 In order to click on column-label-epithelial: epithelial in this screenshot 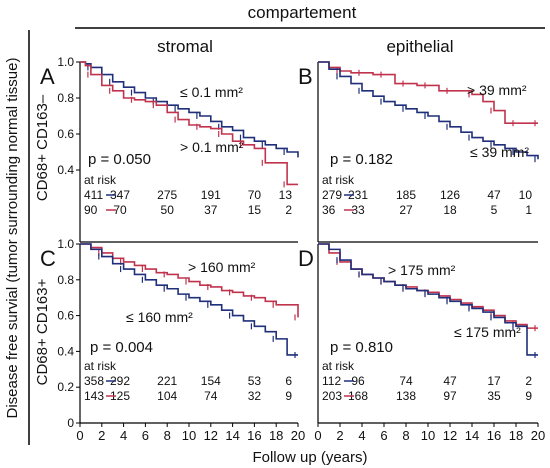, I will do `click(419, 46)`.